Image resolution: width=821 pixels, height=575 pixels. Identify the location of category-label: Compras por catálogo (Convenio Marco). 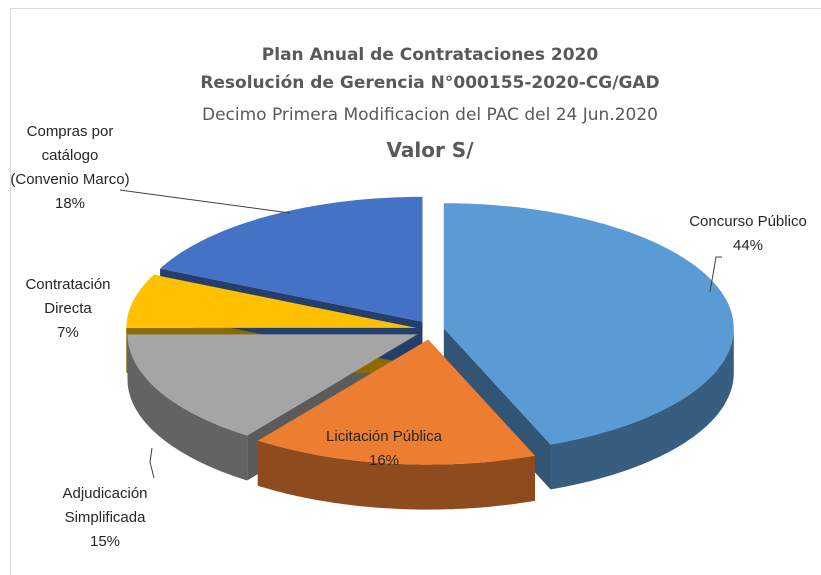
(70, 155).